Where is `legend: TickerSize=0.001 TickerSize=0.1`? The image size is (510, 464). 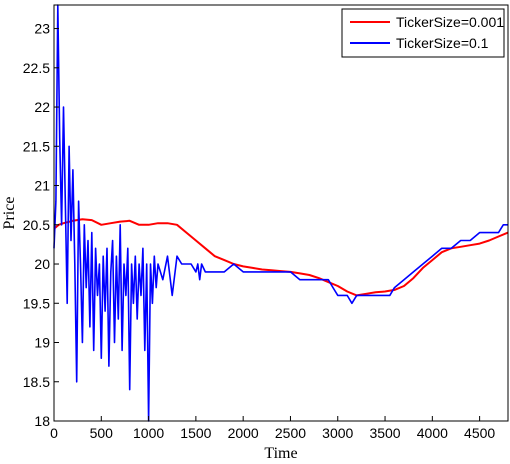
legend: TickerSize=0.001 TickerSize=0.1 is located at coordinates (423, 33).